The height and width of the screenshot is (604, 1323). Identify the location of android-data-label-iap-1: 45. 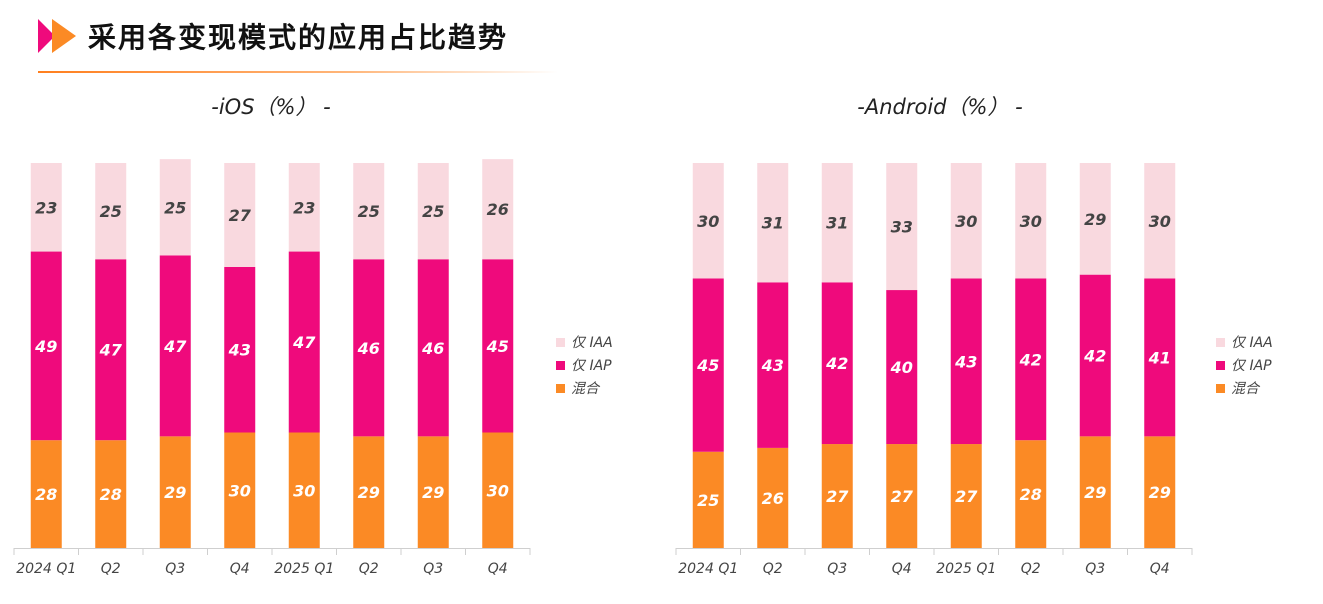
(707, 365).